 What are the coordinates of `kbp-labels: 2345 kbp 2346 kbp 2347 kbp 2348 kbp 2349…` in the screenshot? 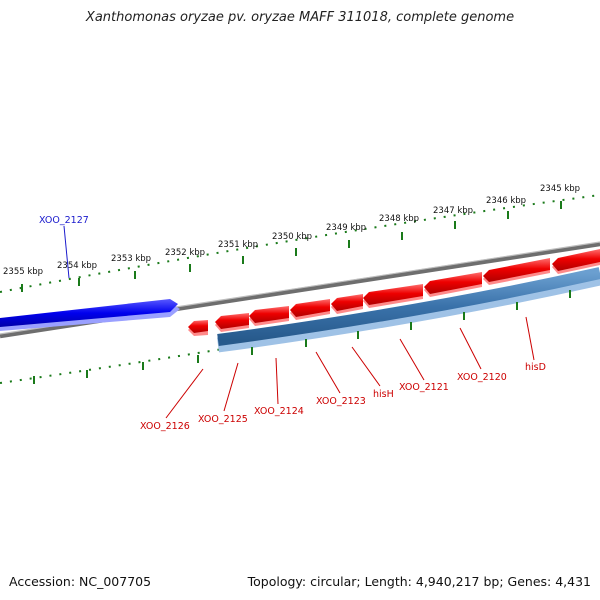 It's located at (291, 230).